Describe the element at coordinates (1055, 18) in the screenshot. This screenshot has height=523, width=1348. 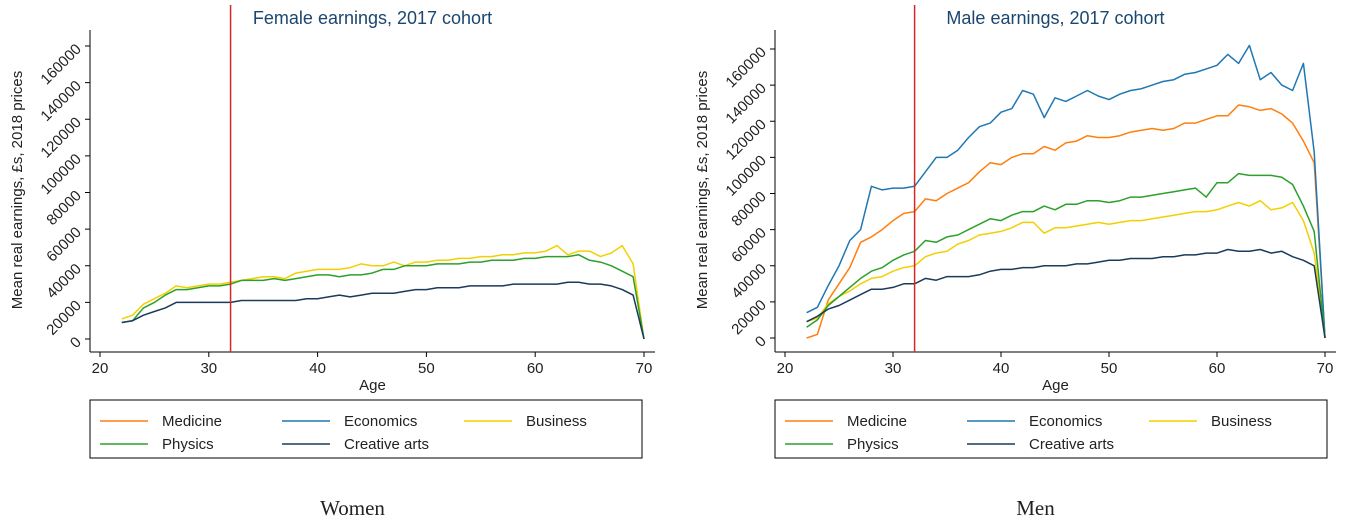
I see `chart-title: Male earnings, 2017 cohort` at that location.